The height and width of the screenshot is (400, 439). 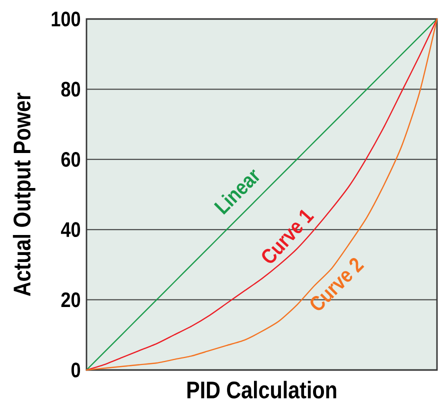 What do you see at coordinates (75, 370) in the screenshot?
I see `y-tick-label: 0` at bounding box center [75, 370].